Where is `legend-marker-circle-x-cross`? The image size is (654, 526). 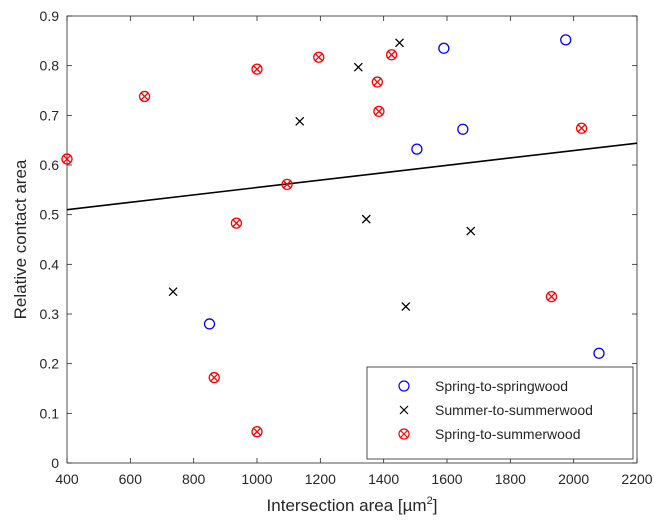 legend-marker-circle-x-cross is located at coordinates (404, 434).